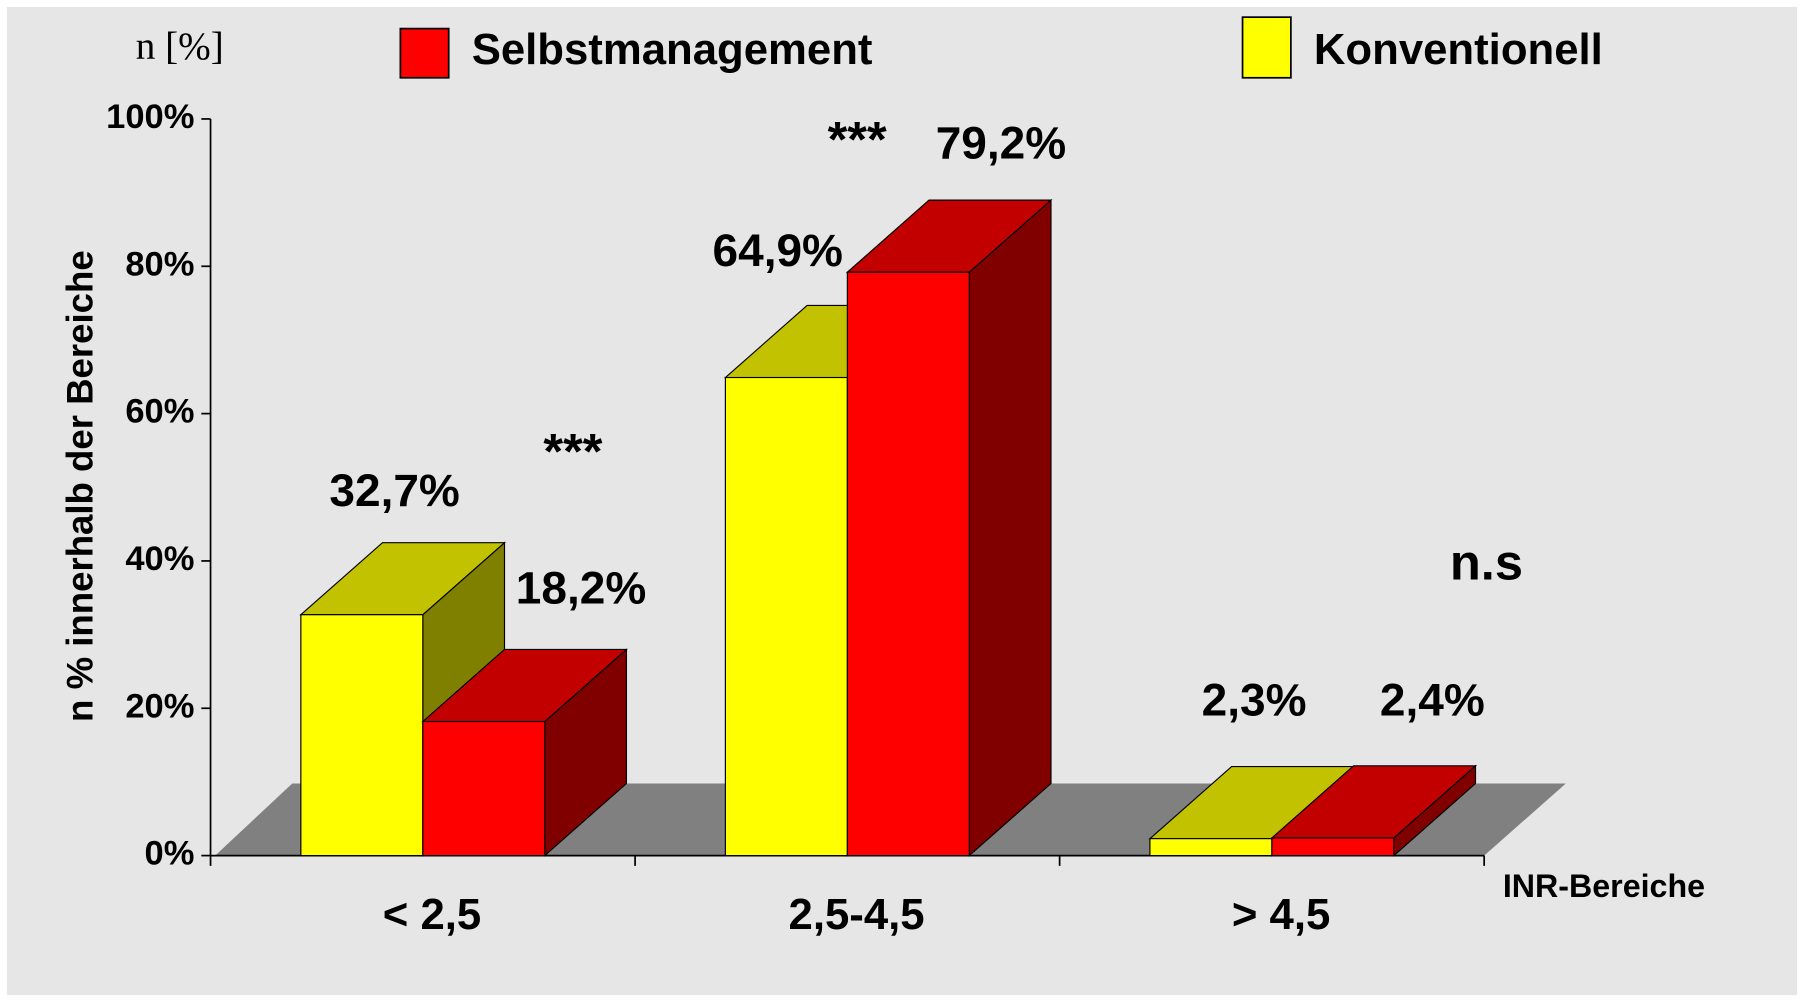  Describe the element at coordinates (1281, 915) in the screenshot. I see `x-tick-label: > 4,5` at that location.